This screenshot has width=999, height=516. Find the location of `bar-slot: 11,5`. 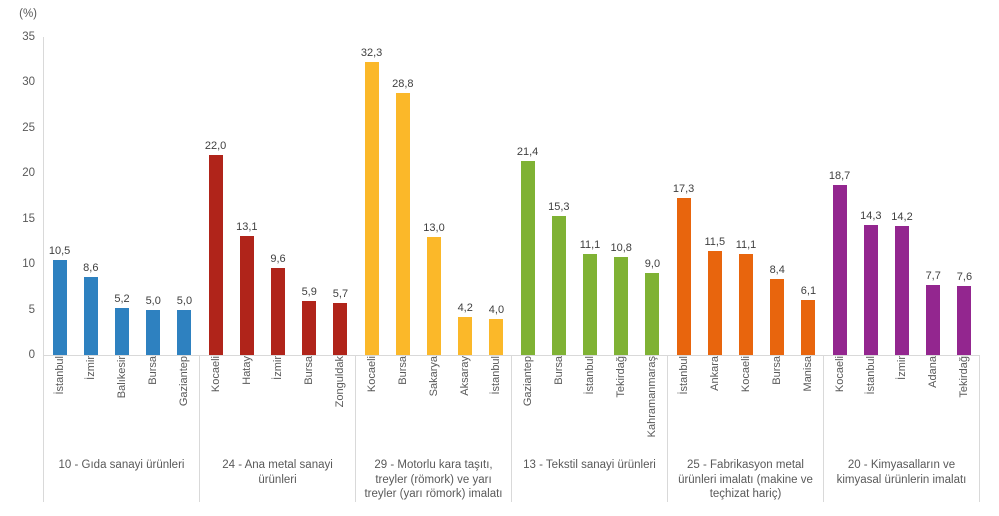

bar-slot: 11,5 is located at coordinates (714, 196).